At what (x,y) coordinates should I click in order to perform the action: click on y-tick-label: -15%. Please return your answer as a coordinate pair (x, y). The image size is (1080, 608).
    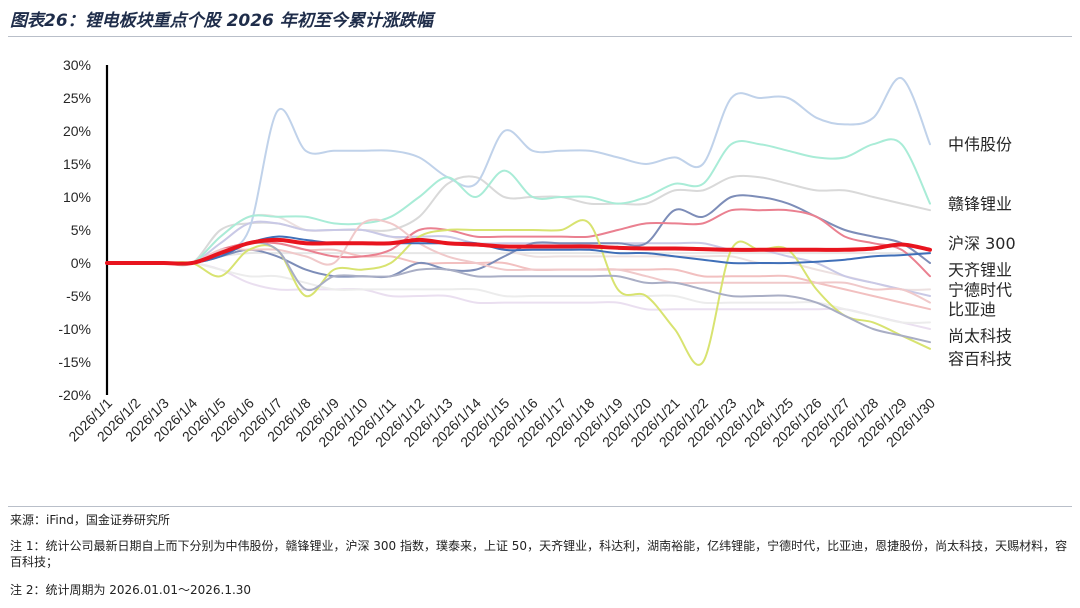
    Looking at the image, I should click on (74, 362).